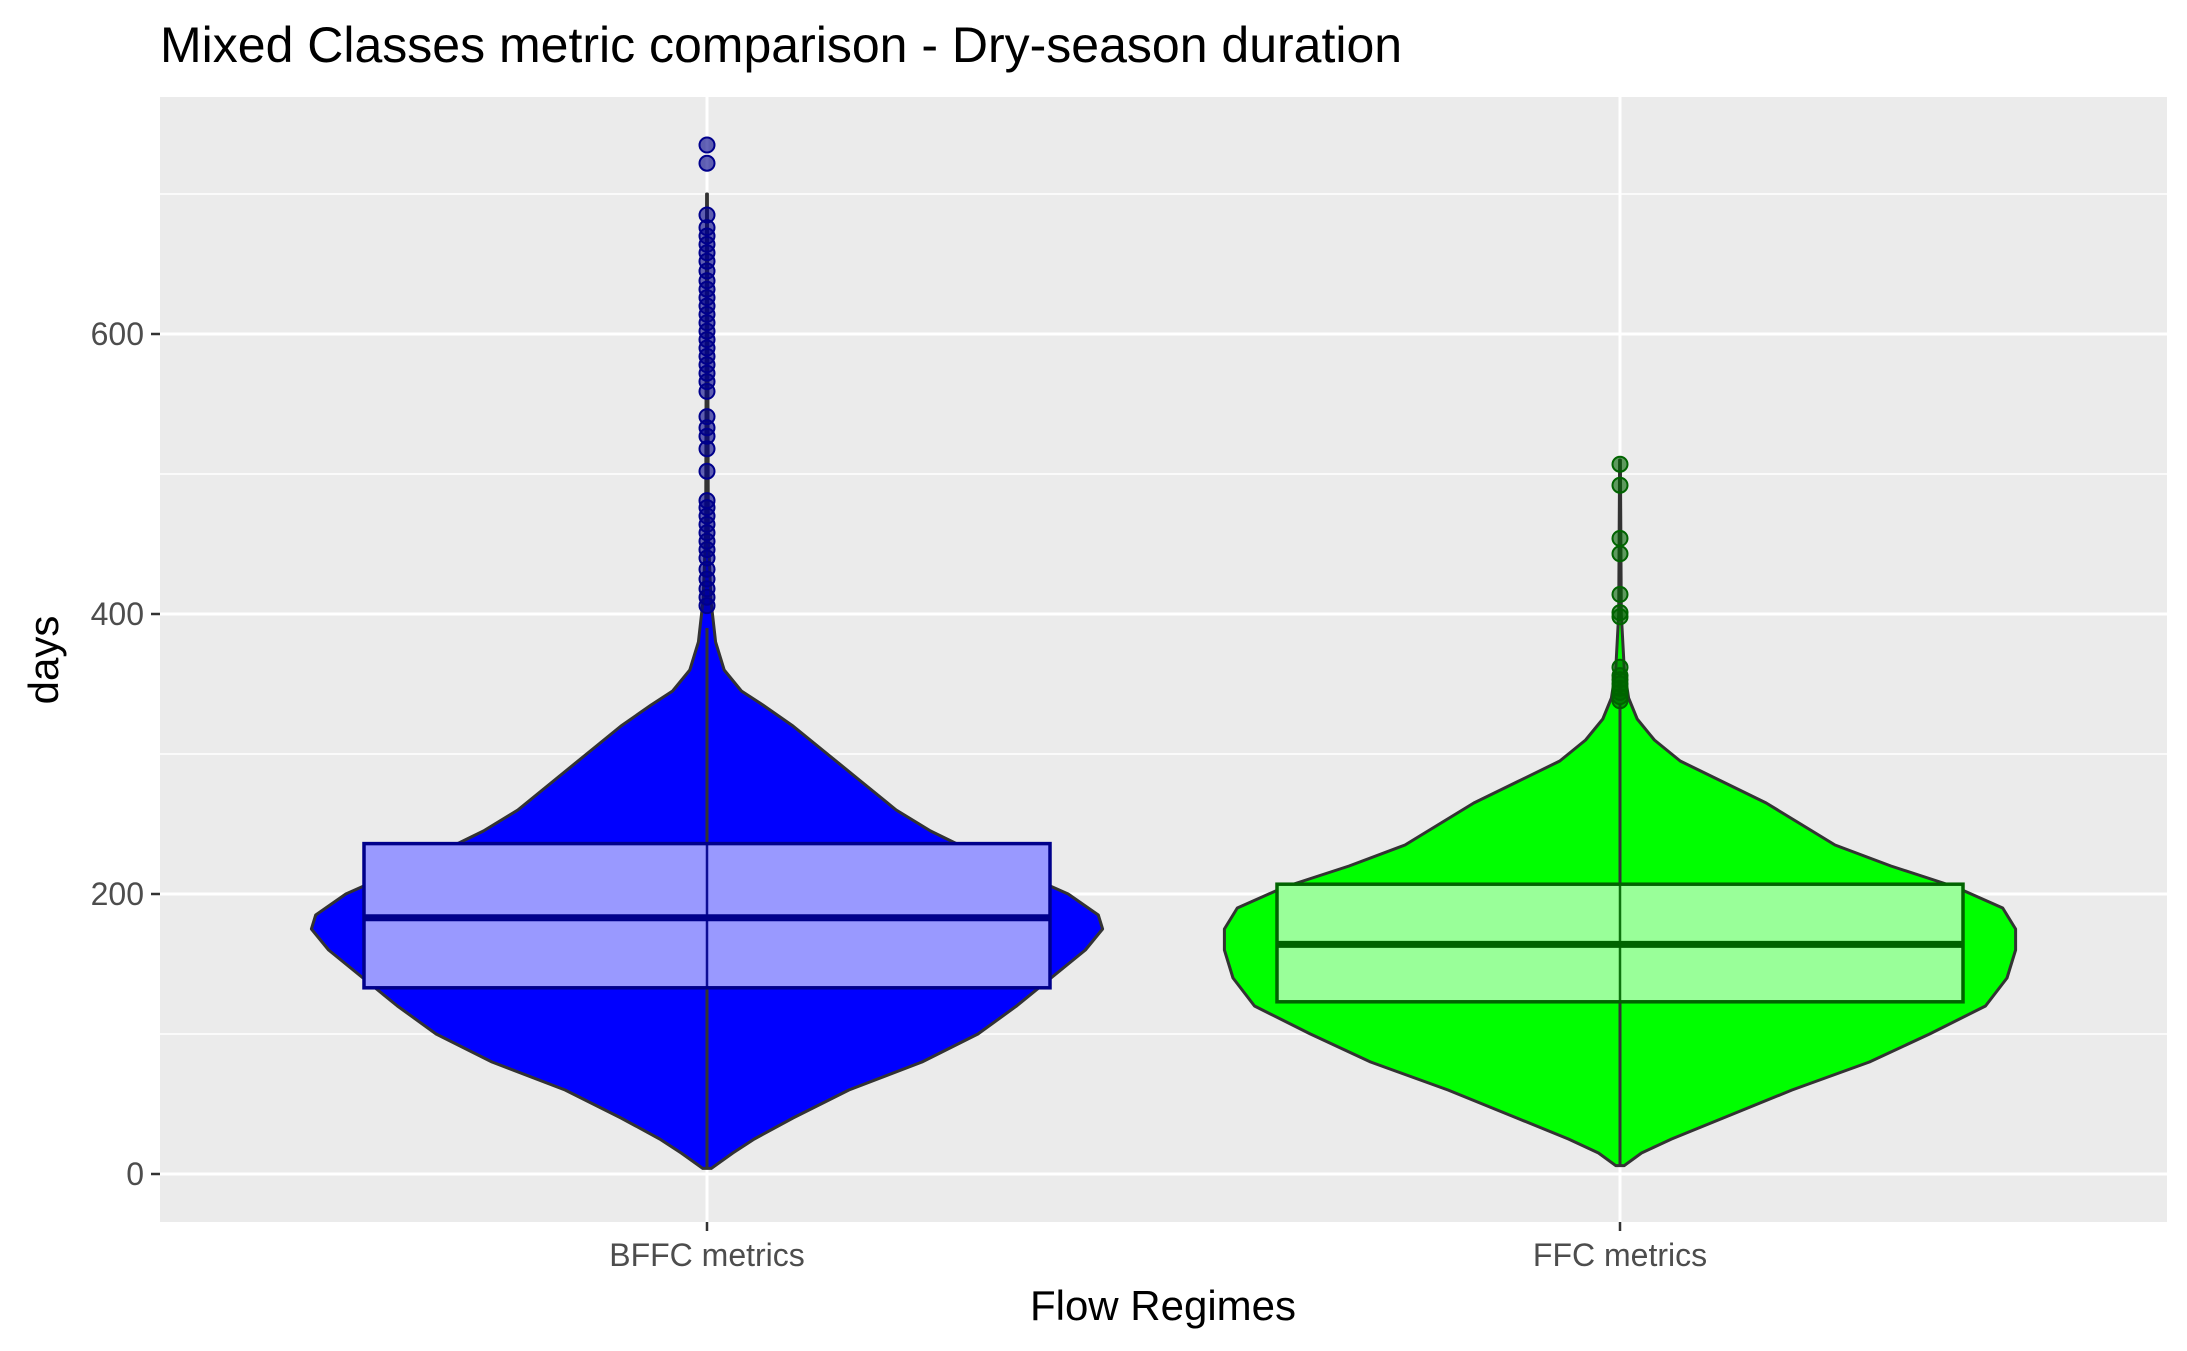 The image size is (2187, 1351). What do you see at coordinates (117, 614) in the screenshot?
I see `y-tick-label: 400` at bounding box center [117, 614].